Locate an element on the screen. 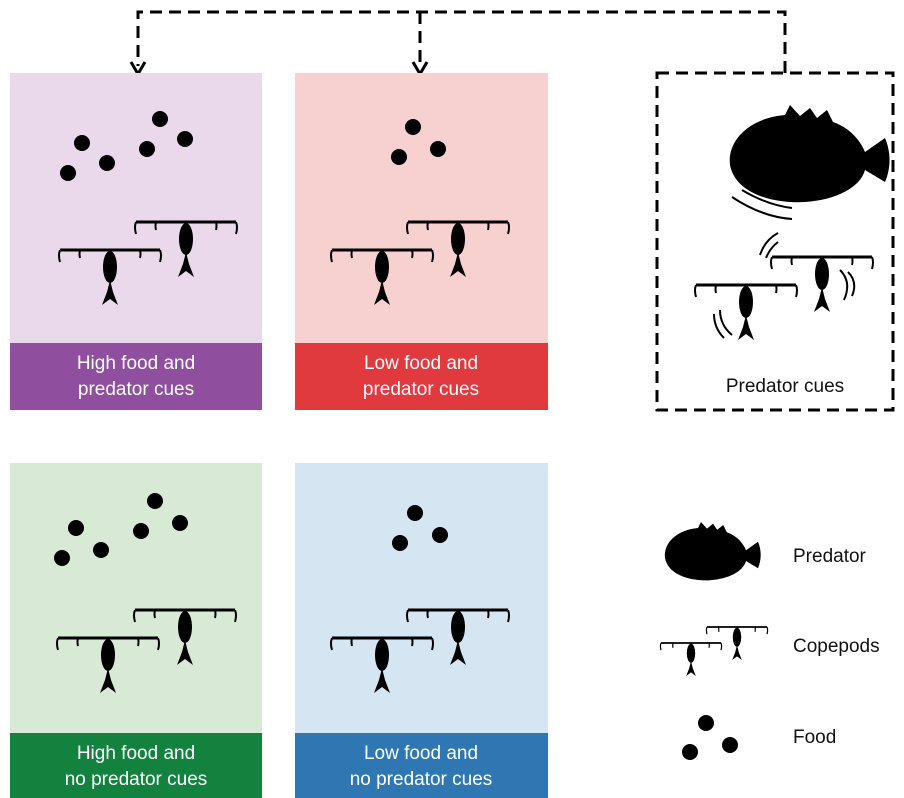  legend-label: Copepods is located at coordinates (836, 646).